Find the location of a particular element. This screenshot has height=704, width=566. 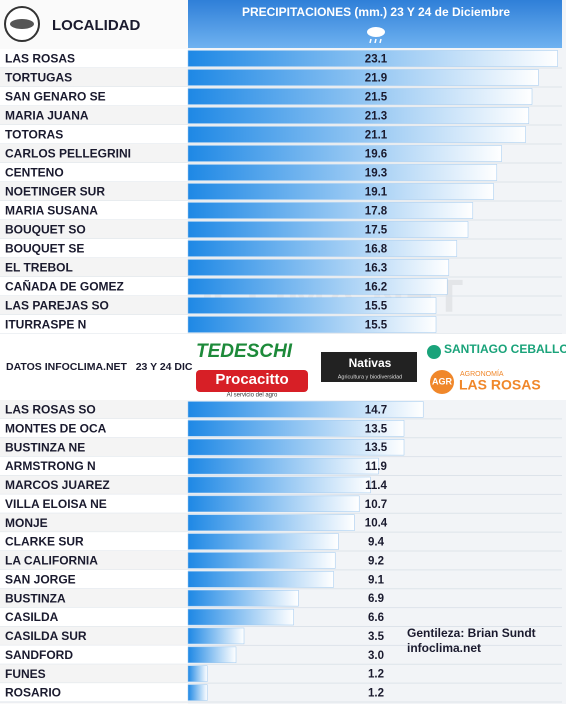

locality-label: NOETINGER SUR is located at coordinates (55, 192).